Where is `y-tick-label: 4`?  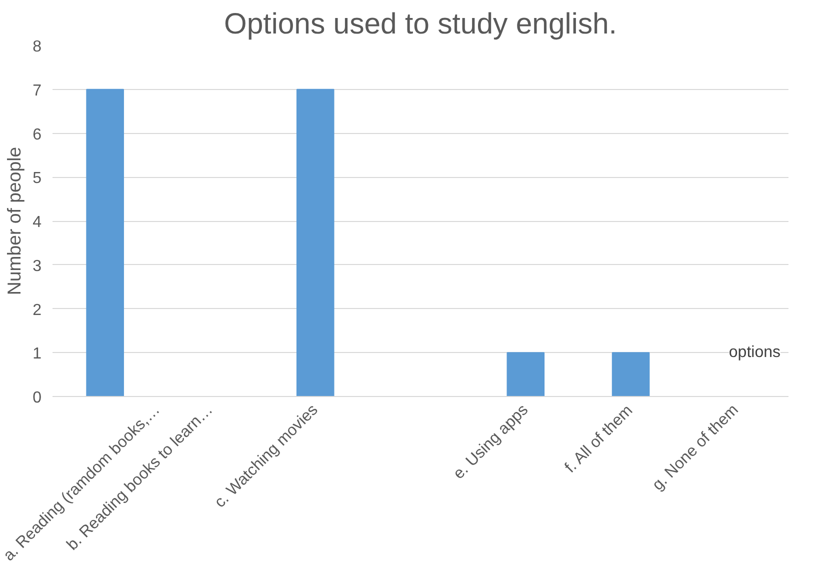 y-tick-label: 4 is located at coordinates (37, 222).